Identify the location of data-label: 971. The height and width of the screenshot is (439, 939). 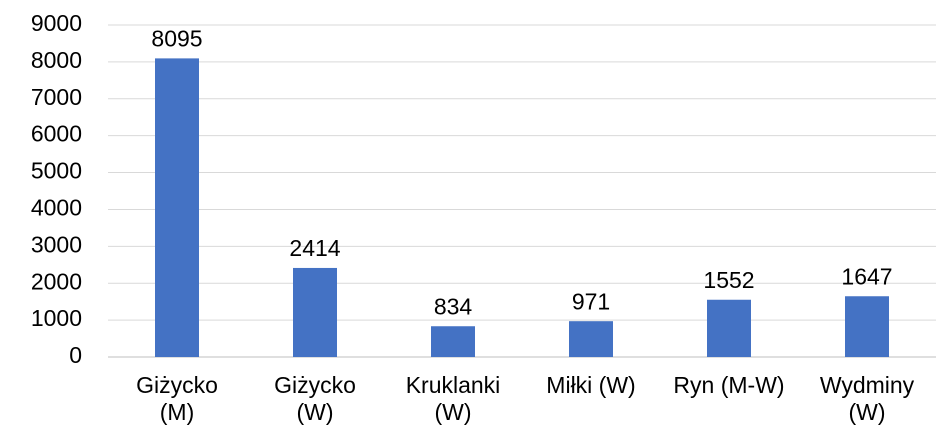
(591, 301).